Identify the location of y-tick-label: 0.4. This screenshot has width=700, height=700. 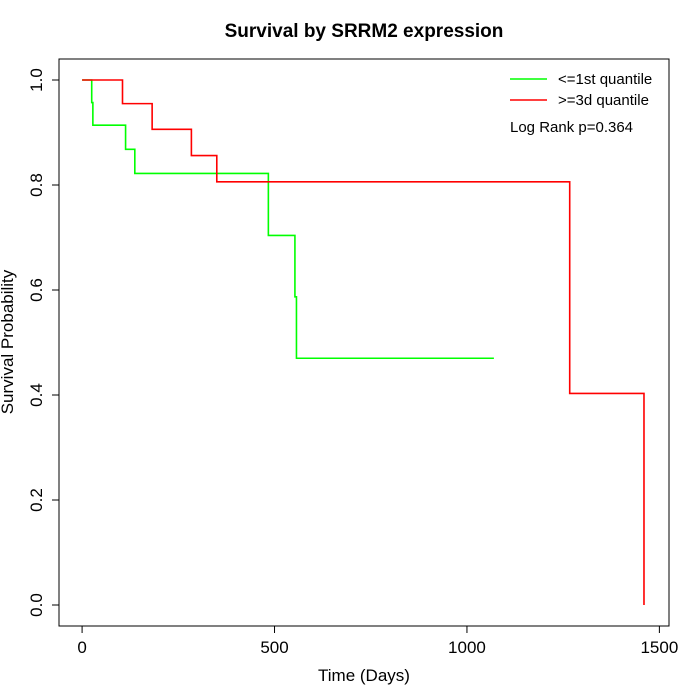
(36, 395).